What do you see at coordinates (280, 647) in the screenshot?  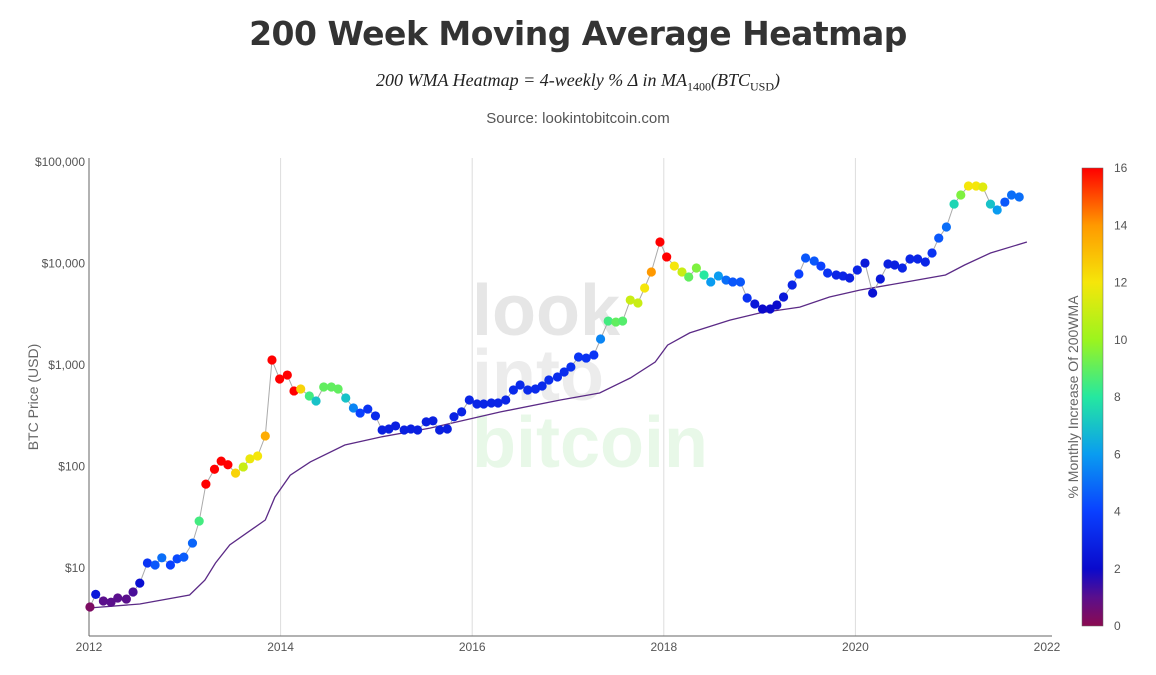 I see `x-tick-label: 2014` at bounding box center [280, 647].